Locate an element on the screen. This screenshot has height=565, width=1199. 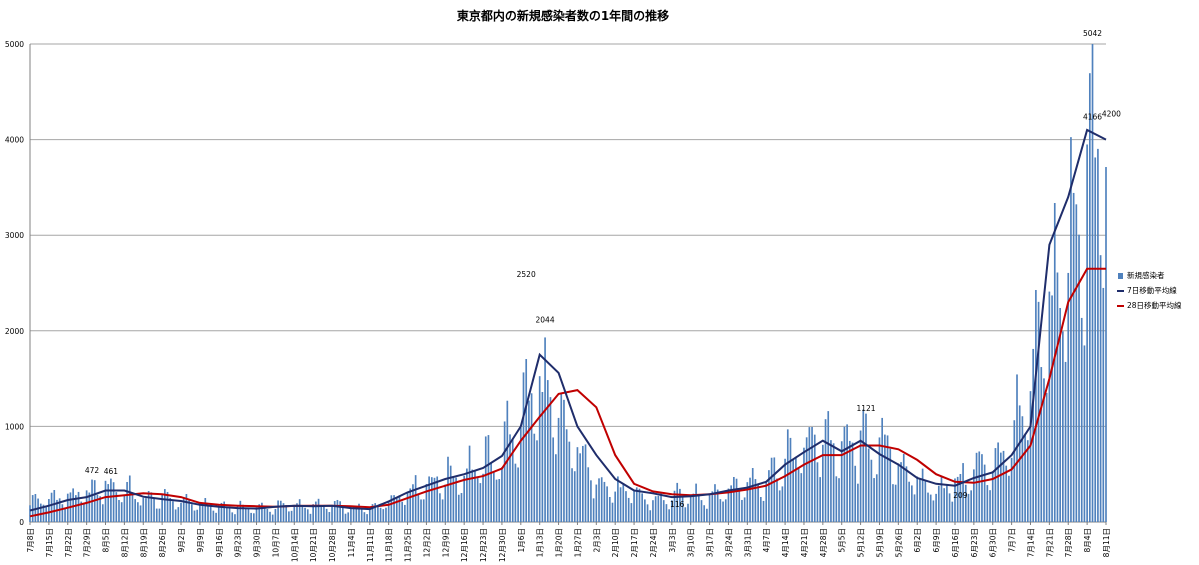
x-tick-label: 8月5日 is located at coordinates (106, 540).